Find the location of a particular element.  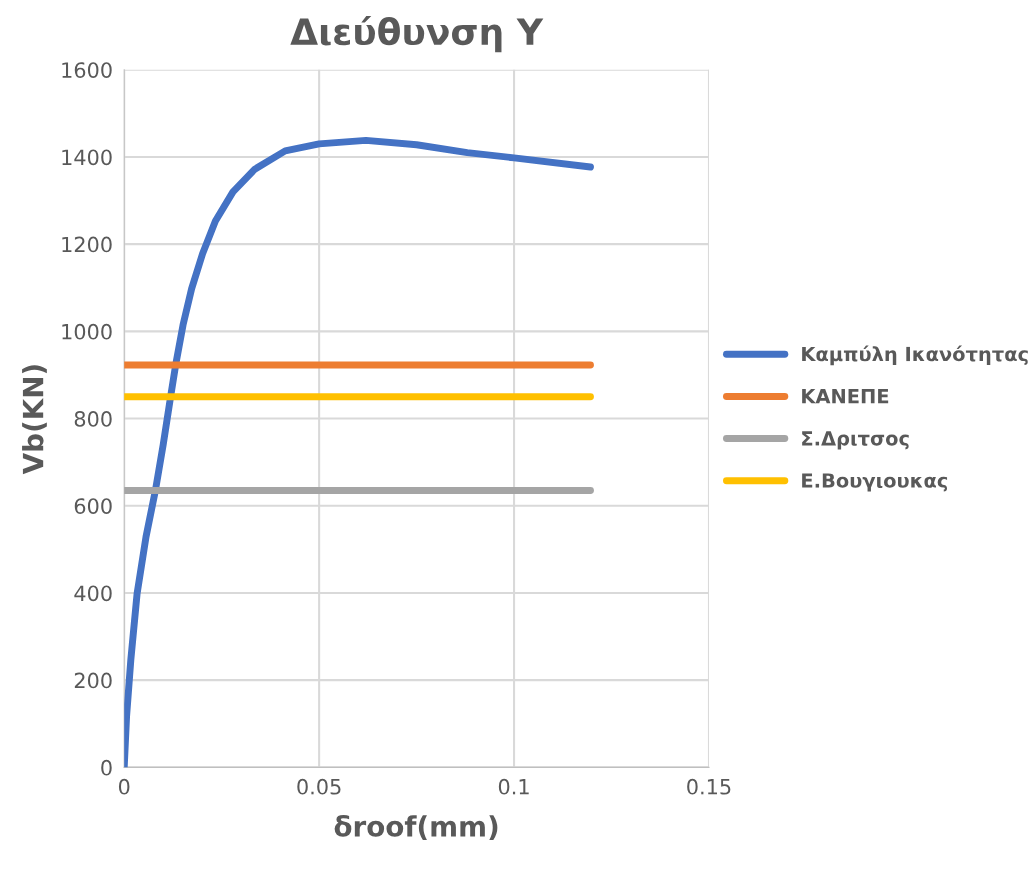

y-axis-title: Vb(KN) is located at coordinates (34, 420).